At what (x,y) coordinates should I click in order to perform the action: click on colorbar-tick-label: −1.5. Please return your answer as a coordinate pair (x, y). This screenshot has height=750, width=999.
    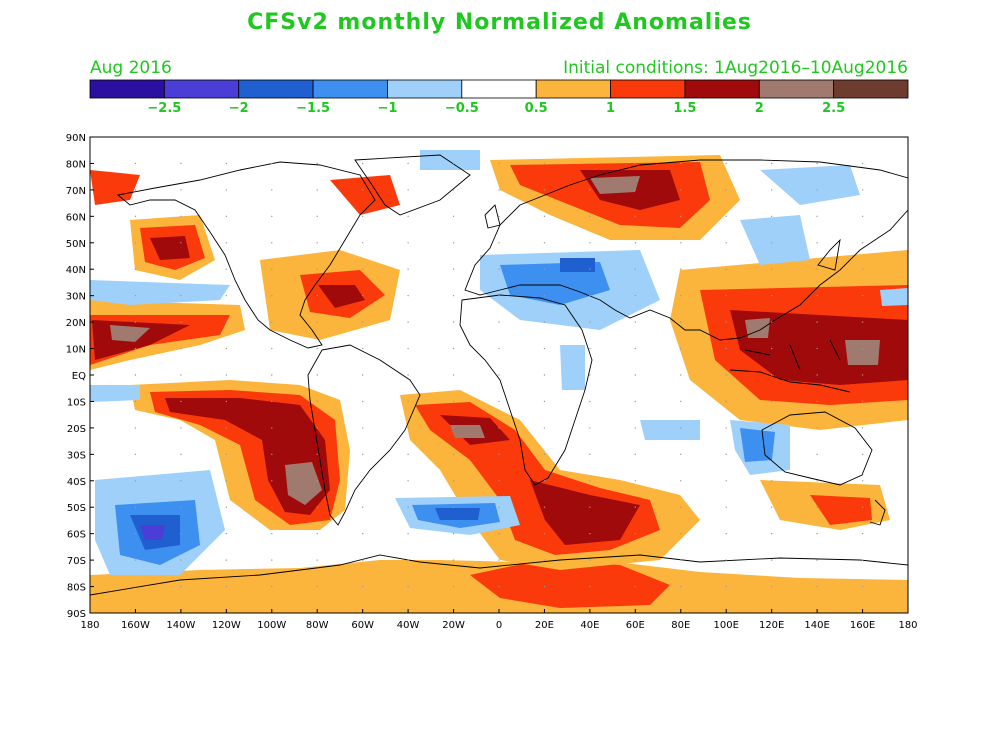
    Looking at the image, I should click on (313, 108).